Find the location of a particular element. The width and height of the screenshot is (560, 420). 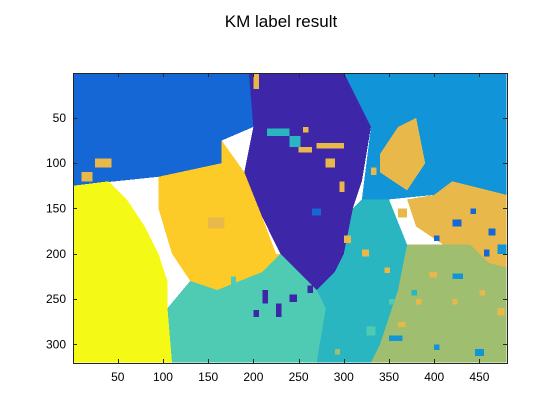

y-tick-label: 300 is located at coordinates (56, 344).